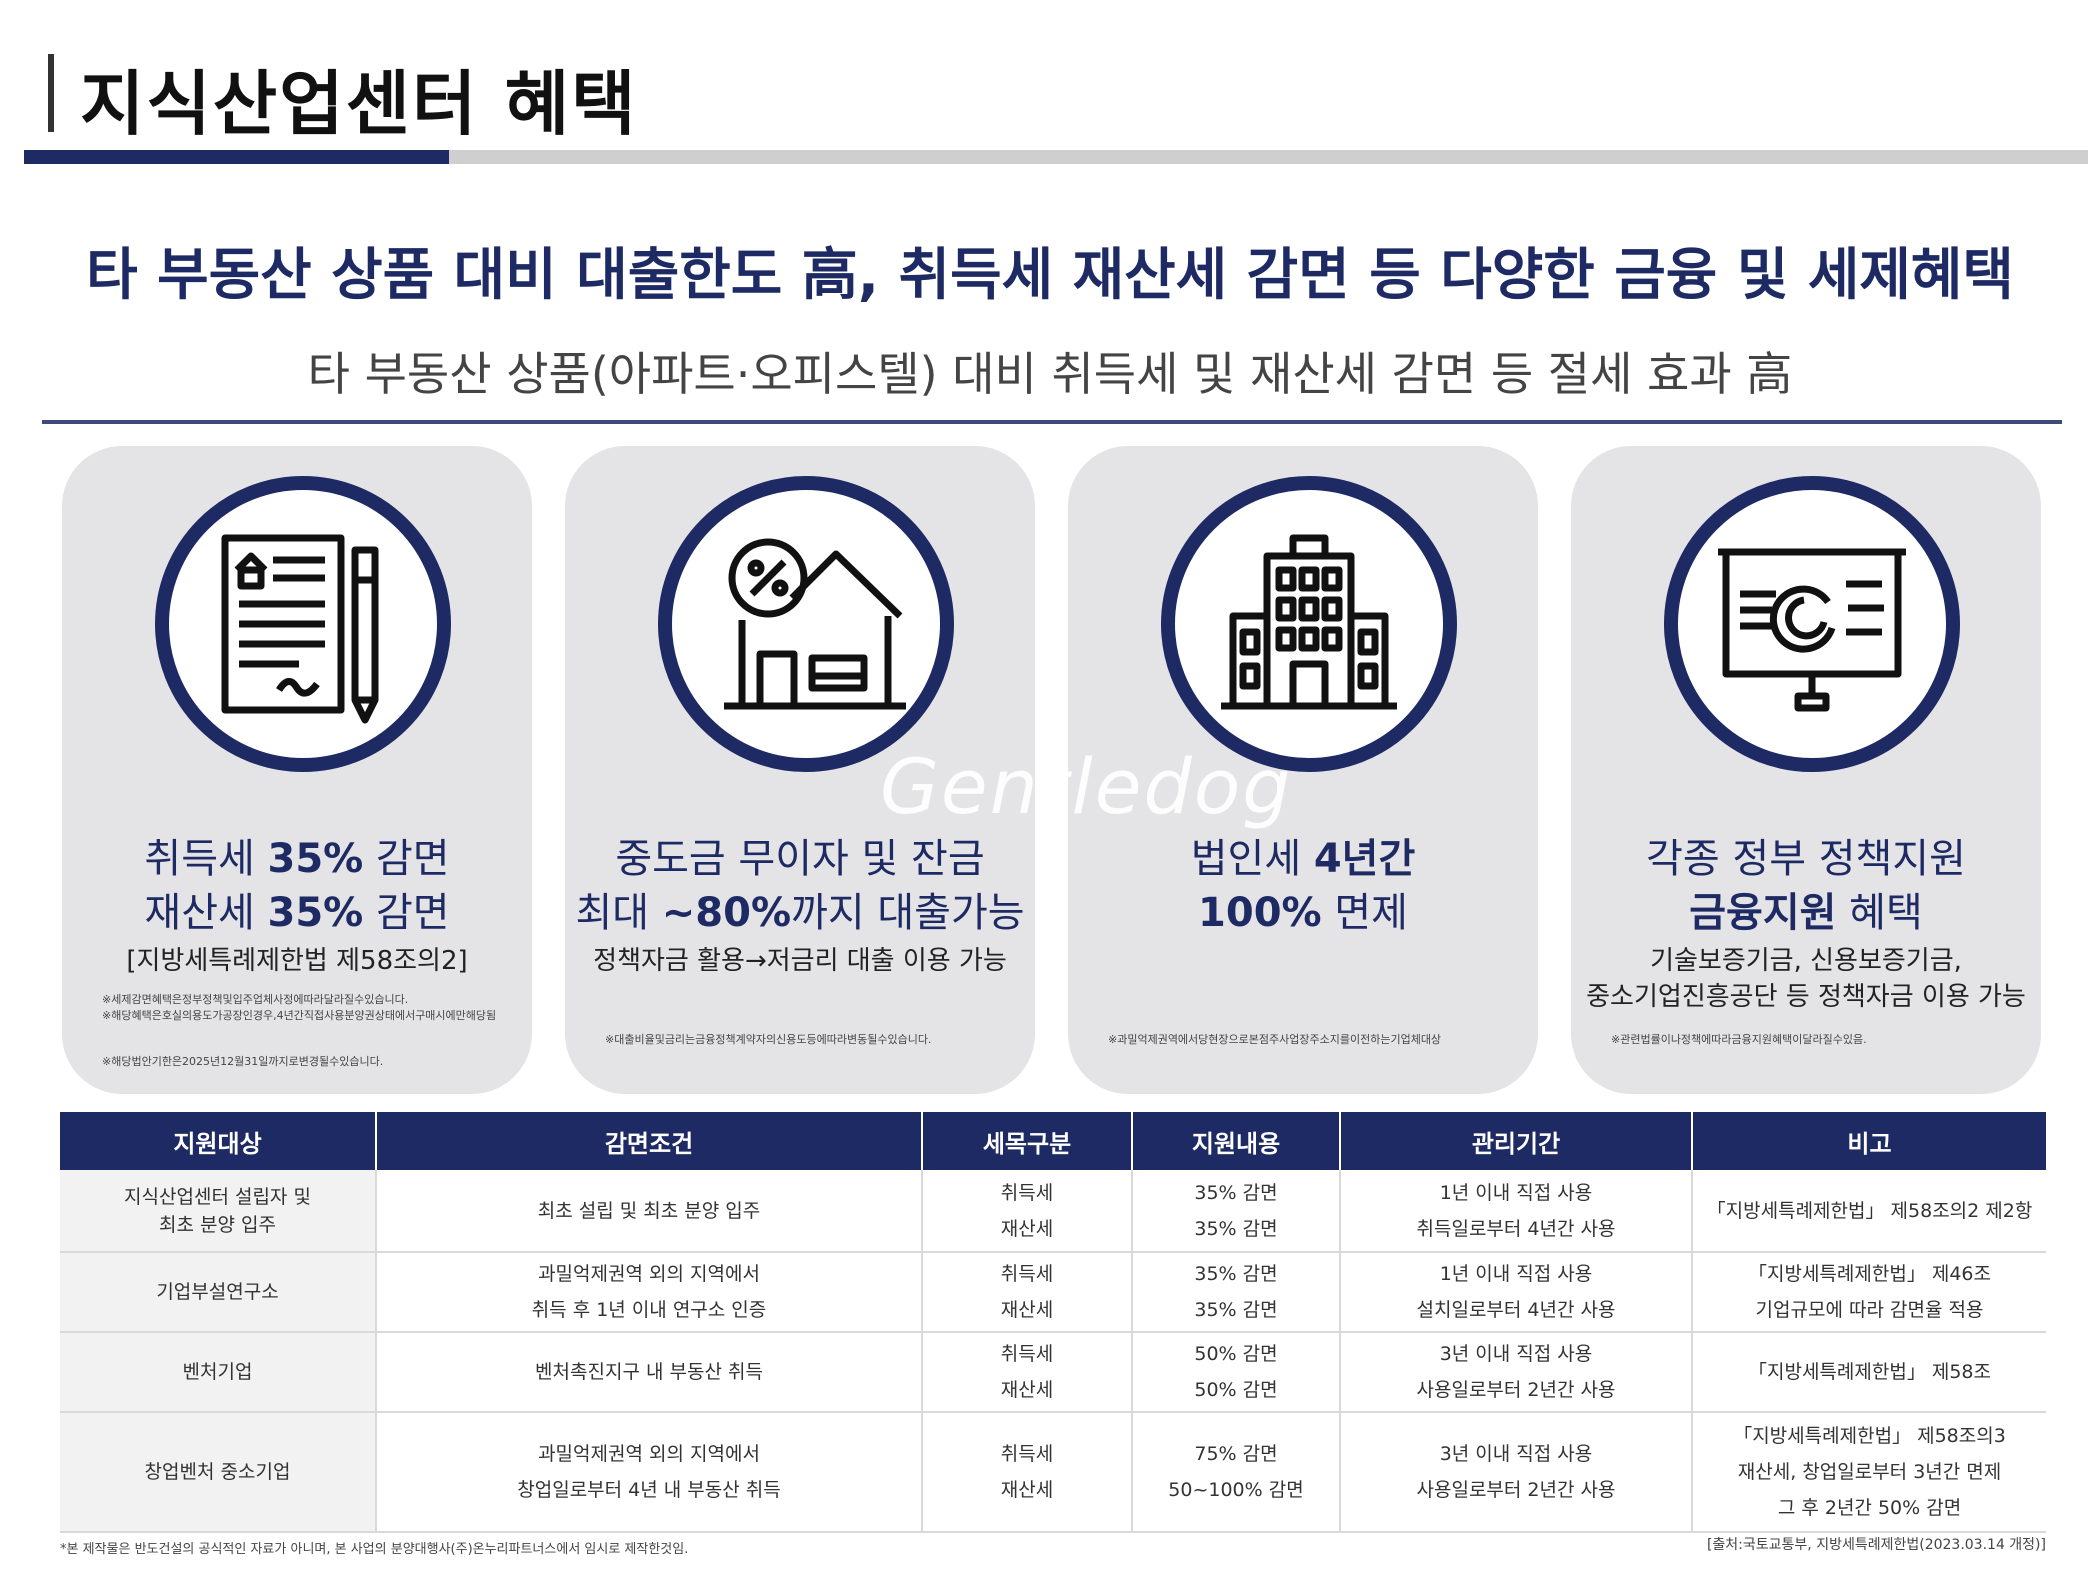 The height and width of the screenshot is (1575, 2100). I want to click on page-title: 지식산업센터 혜택, so click(359, 104).